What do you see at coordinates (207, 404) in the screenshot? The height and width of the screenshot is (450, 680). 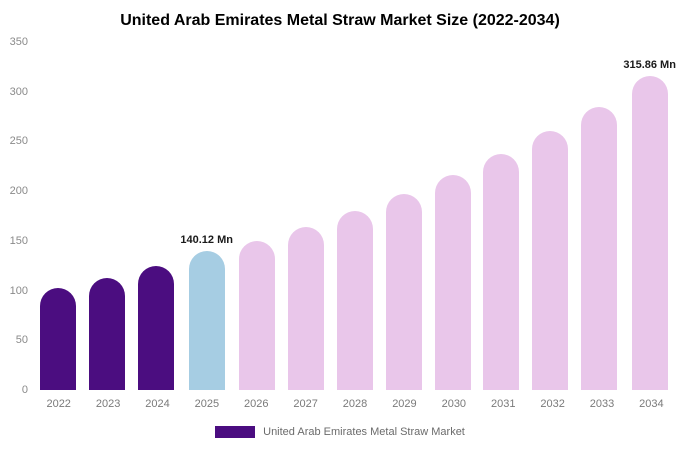 I see `x-tick-label: 2025` at bounding box center [207, 404].